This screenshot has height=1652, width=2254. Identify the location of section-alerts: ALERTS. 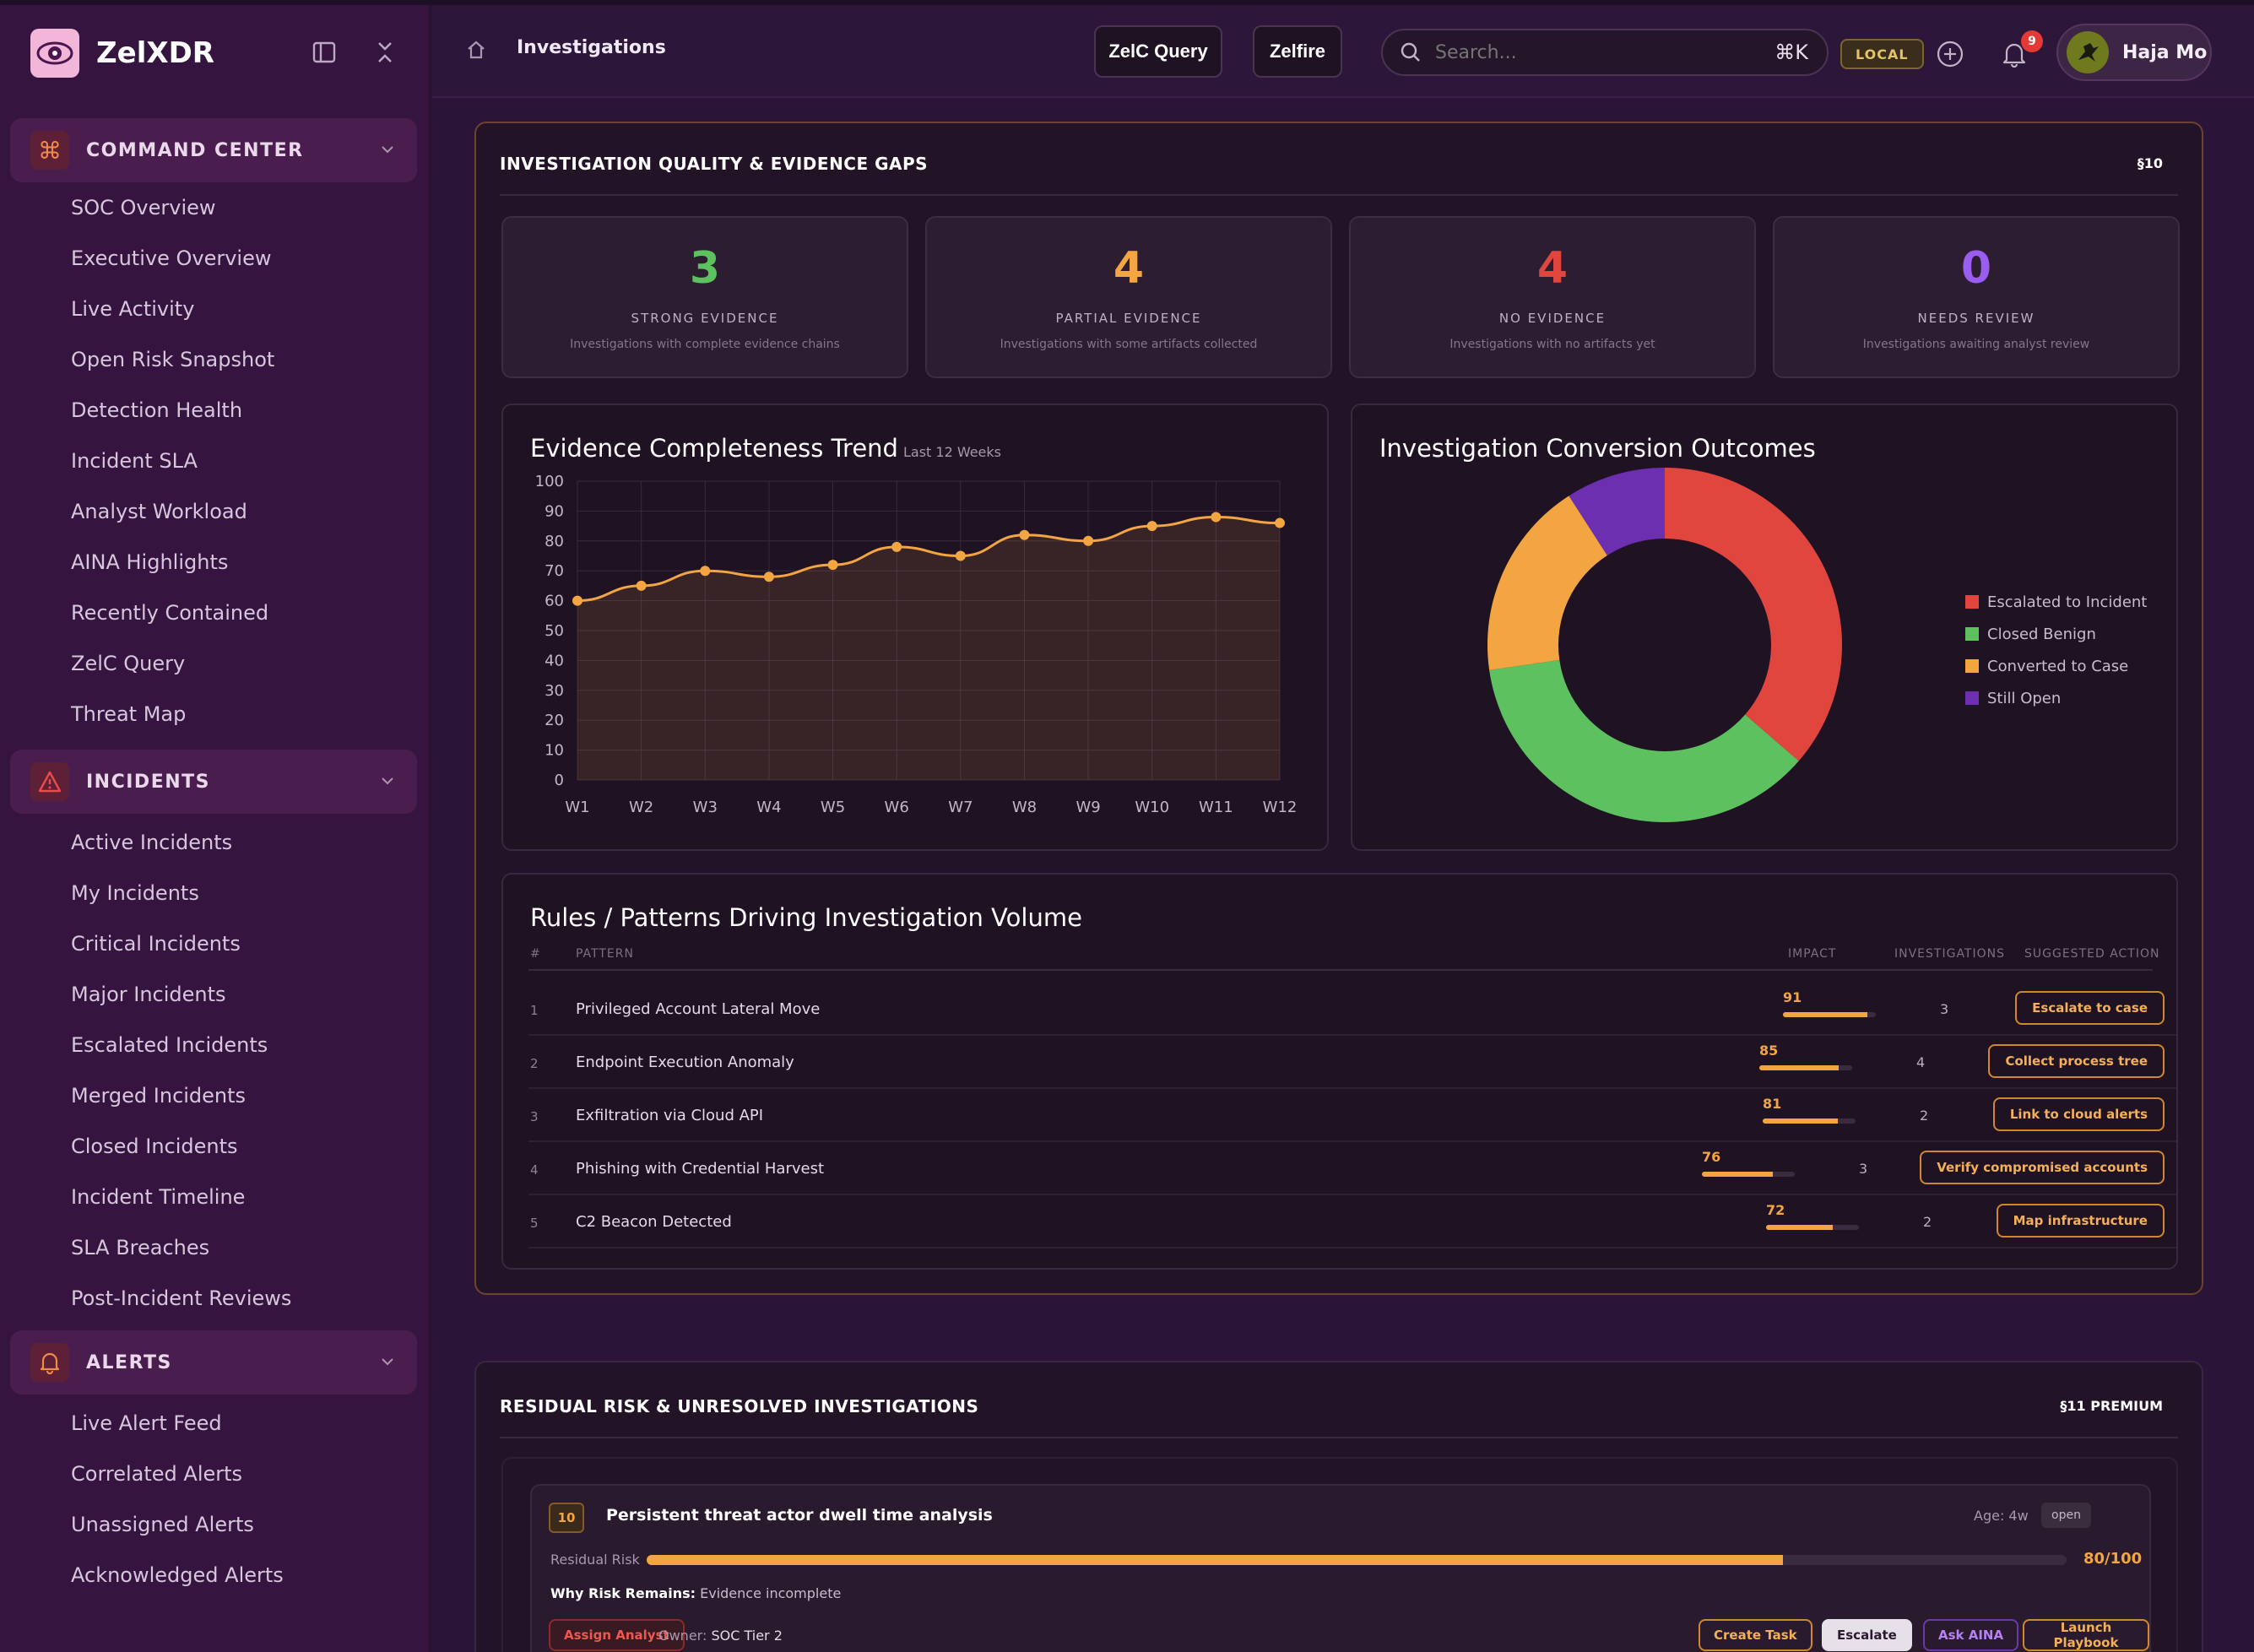
(213, 1362).